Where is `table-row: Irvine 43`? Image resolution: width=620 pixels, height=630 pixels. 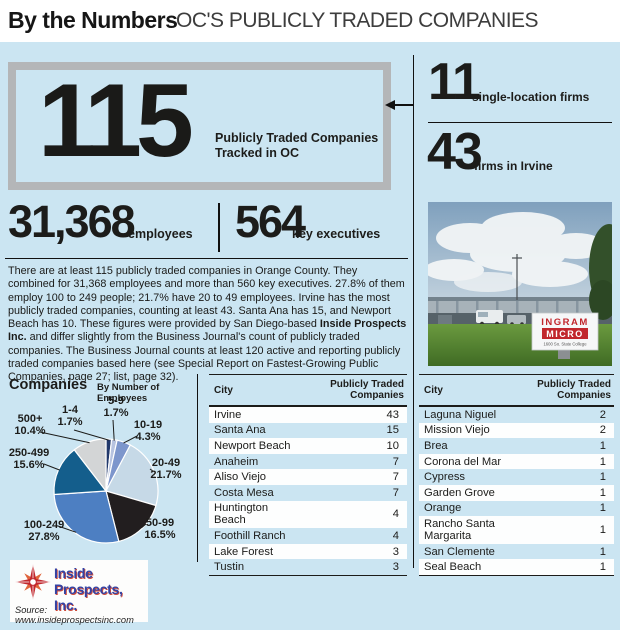
table-row: Irvine 43 is located at coordinates (308, 414).